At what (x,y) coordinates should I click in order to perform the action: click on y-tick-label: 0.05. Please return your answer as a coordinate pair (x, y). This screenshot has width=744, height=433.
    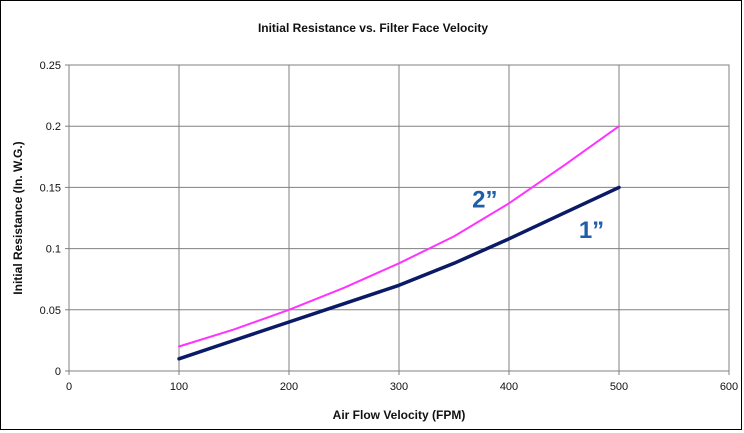
    Looking at the image, I should click on (50, 311).